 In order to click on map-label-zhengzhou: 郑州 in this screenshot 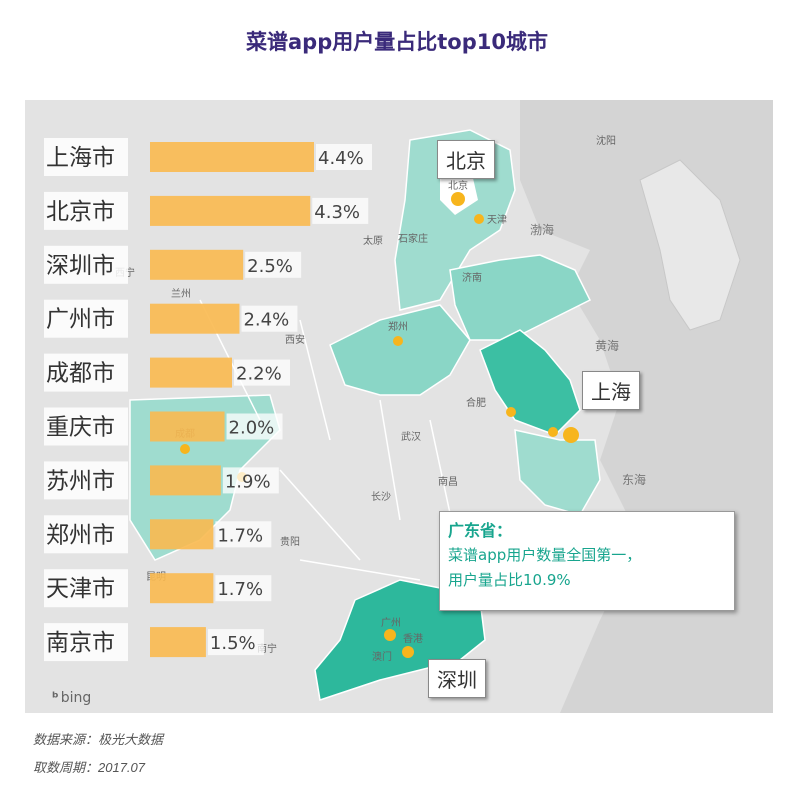, I will do `click(398, 326)`.